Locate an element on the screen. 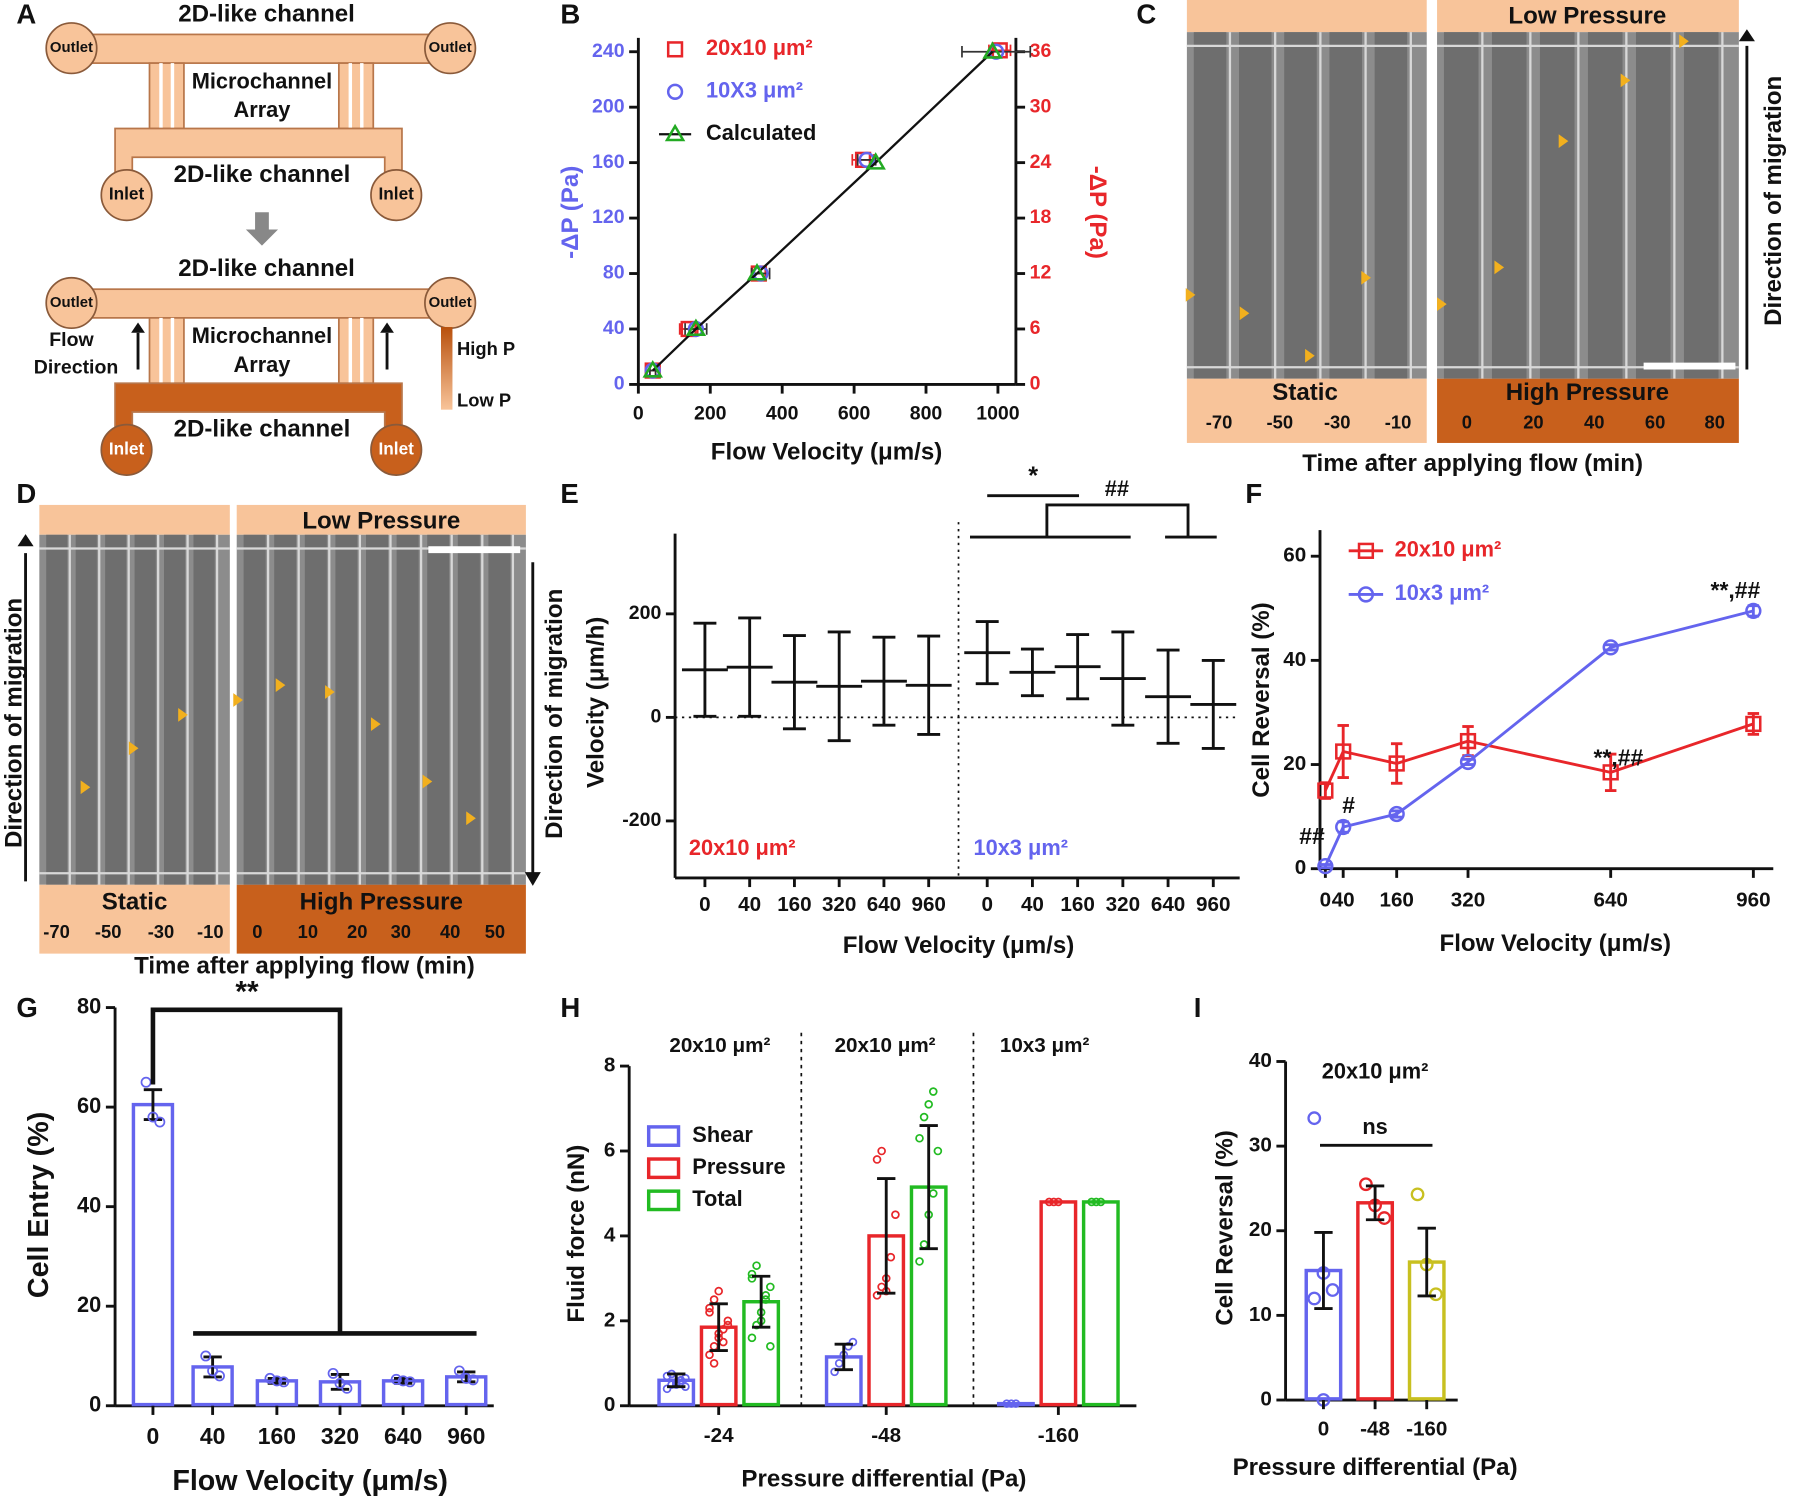 The width and height of the screenshot is (1800, 1501). y-tick-label: 20 is located at coordinates (1260, 1229).